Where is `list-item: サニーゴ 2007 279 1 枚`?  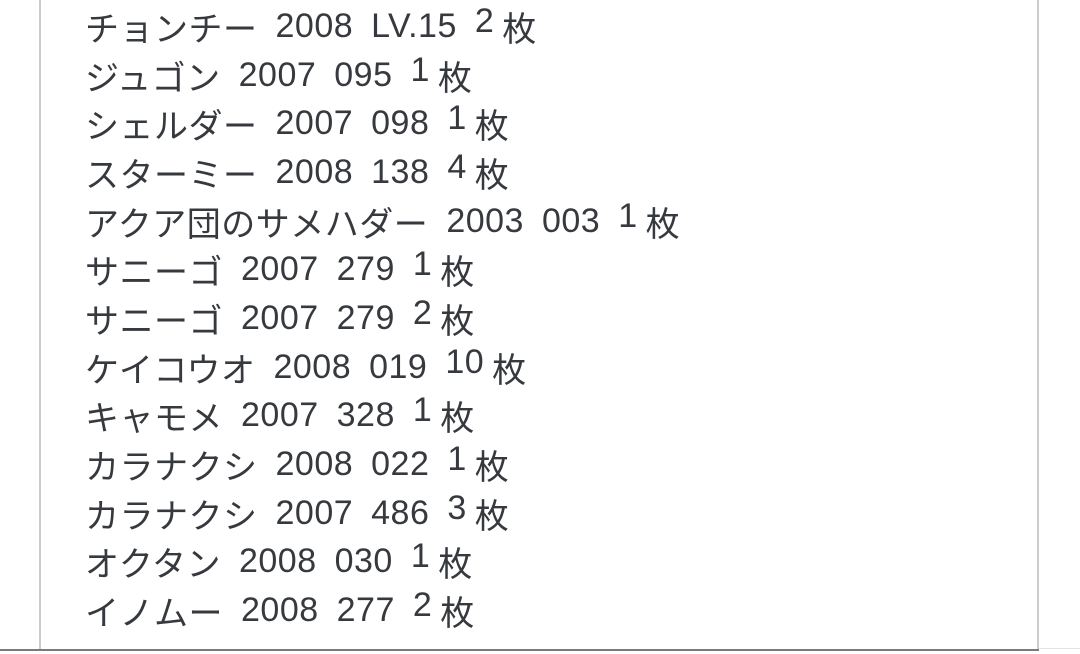
list-item: サニーゴ 2007 279 1 枚 is located at coordinates (558, 269).